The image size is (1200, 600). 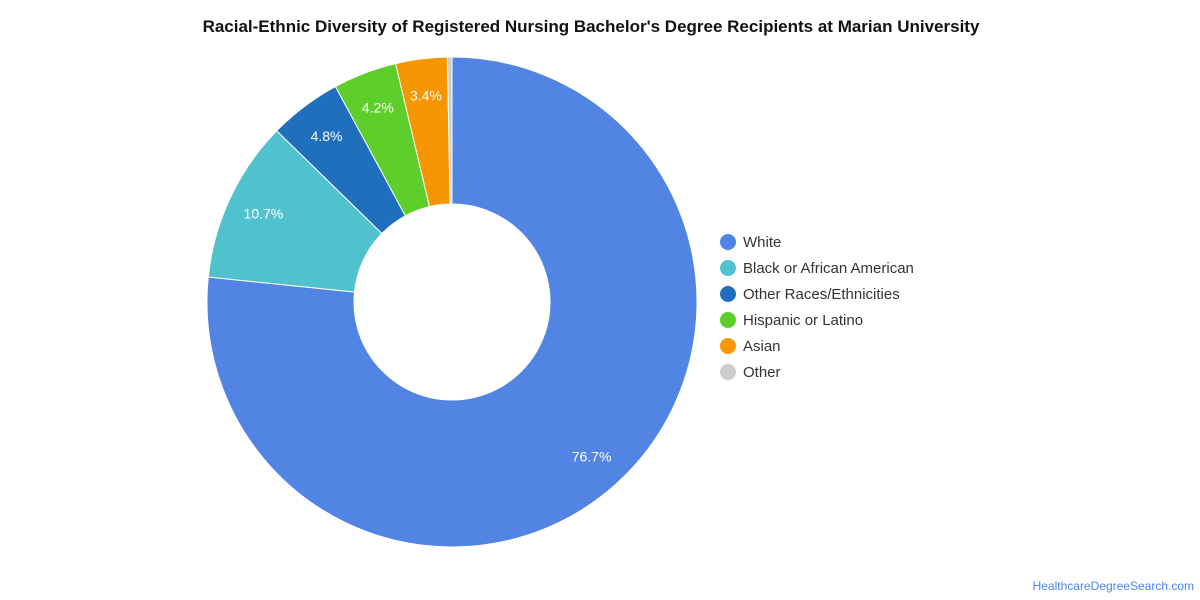 What do you see at coordinates (295, 211) in the screenshot?
I see `slice-black-or-african-american` at bounding box center [295, 211].